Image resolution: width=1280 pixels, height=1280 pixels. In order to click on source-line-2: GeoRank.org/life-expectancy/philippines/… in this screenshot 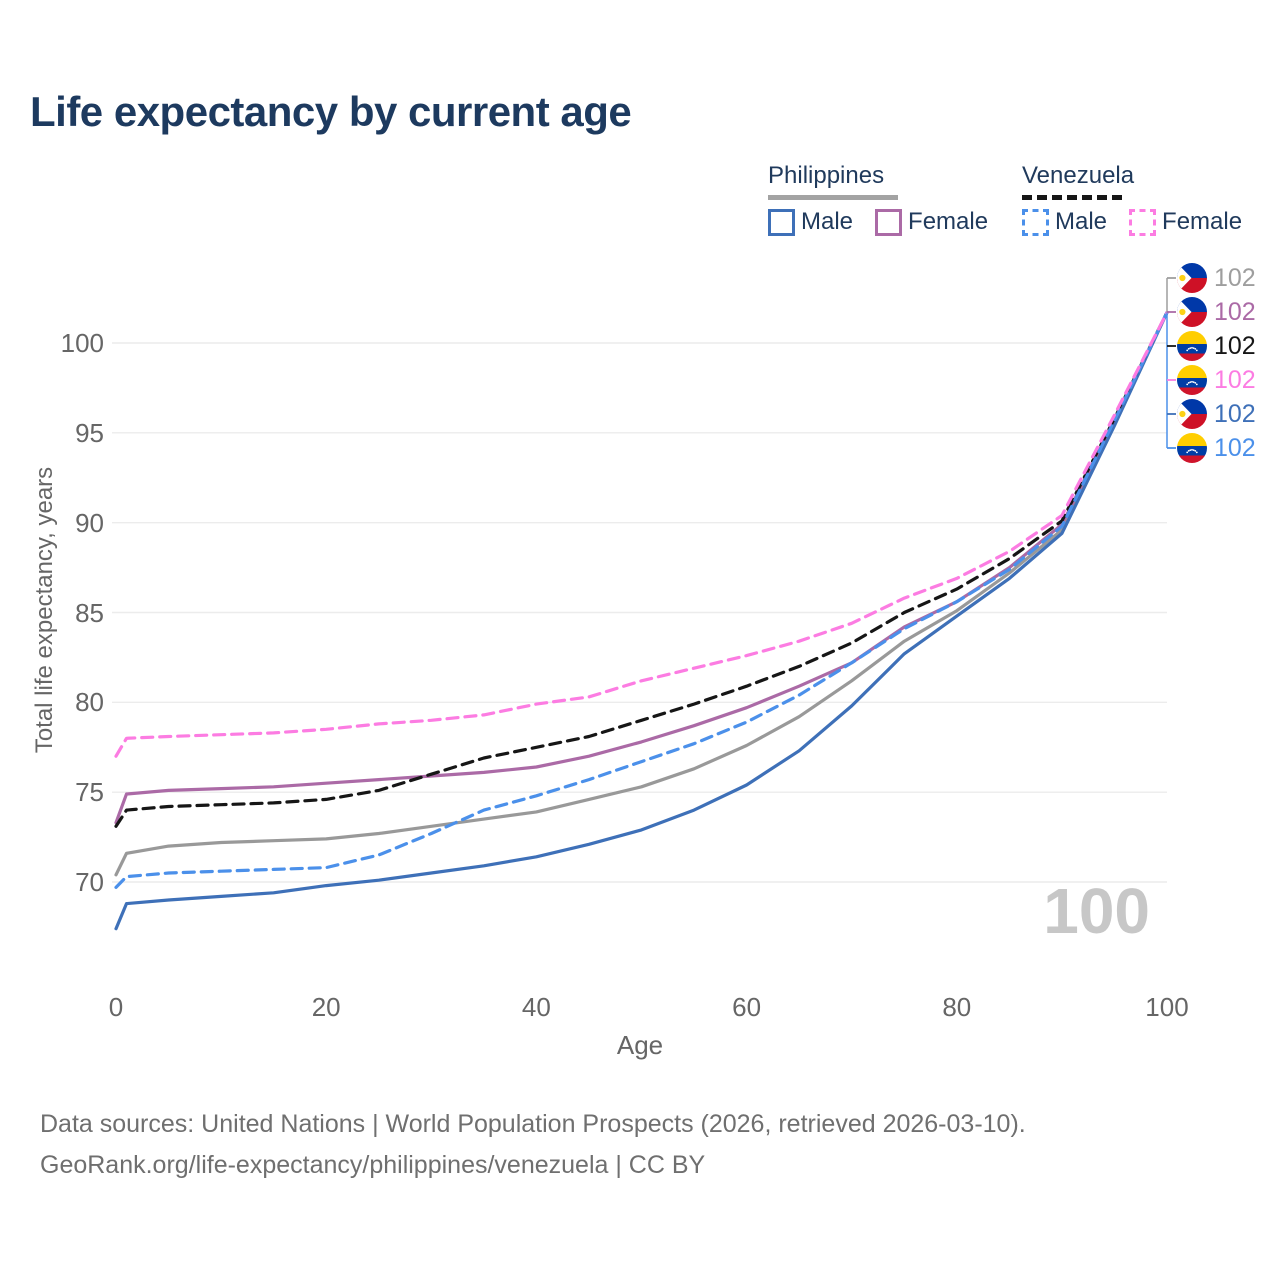, I will do `click(373, 1165)`.